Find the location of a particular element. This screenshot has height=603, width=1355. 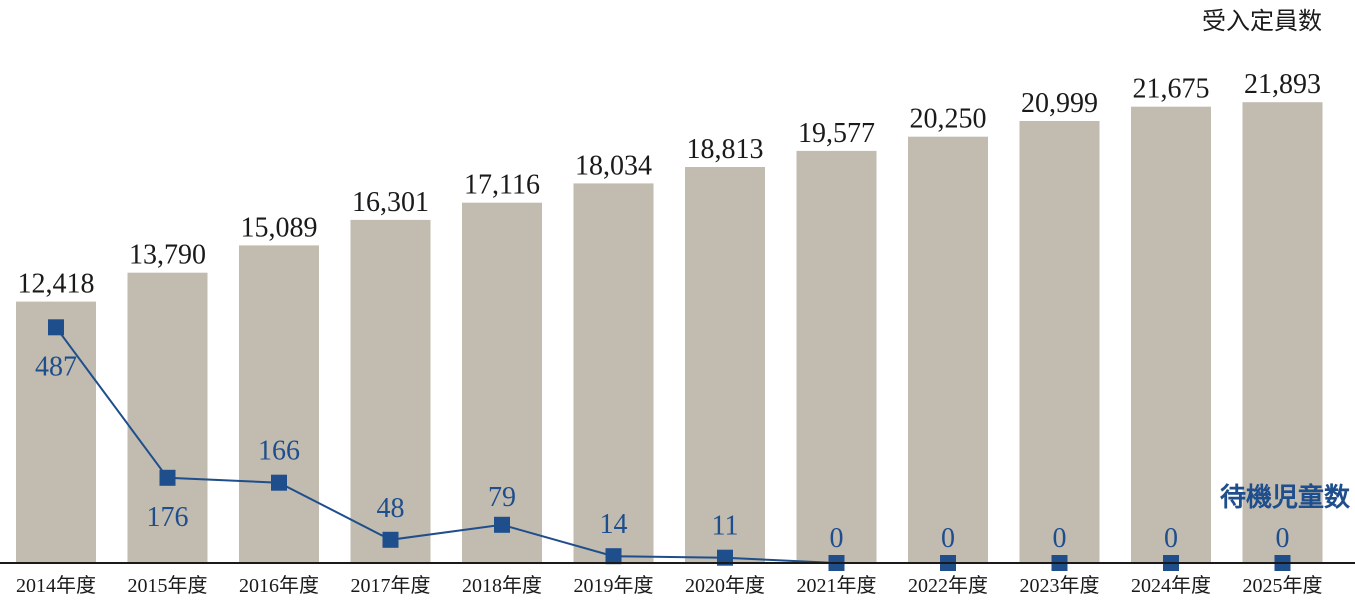

x-tick-label: 2020年度 is located at coordinates (725, 585).